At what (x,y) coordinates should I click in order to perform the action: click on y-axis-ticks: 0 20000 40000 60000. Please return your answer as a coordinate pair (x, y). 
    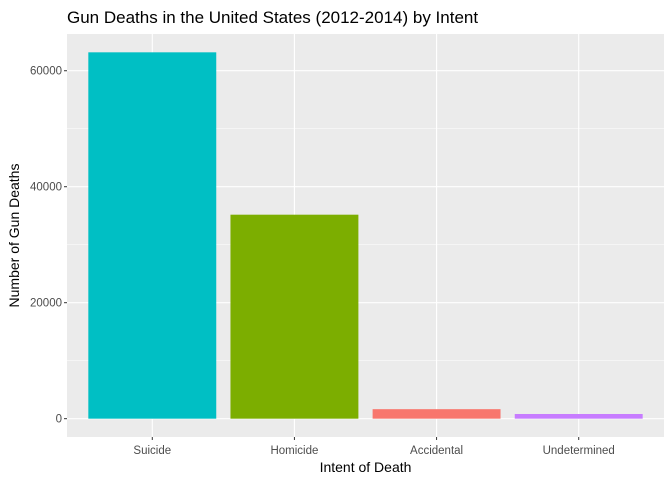
    Looking at the image, I should click on (48, 246).